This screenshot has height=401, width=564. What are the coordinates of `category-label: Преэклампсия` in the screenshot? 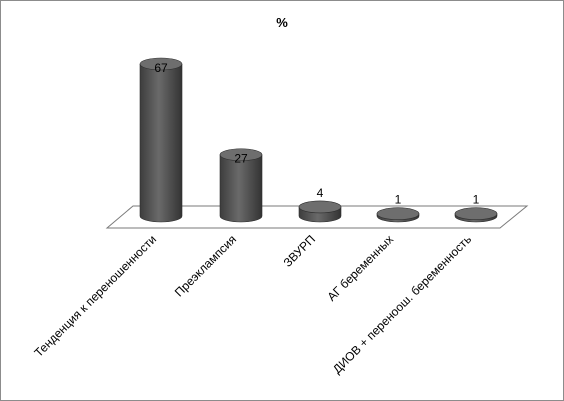 It's located at (205, 265).